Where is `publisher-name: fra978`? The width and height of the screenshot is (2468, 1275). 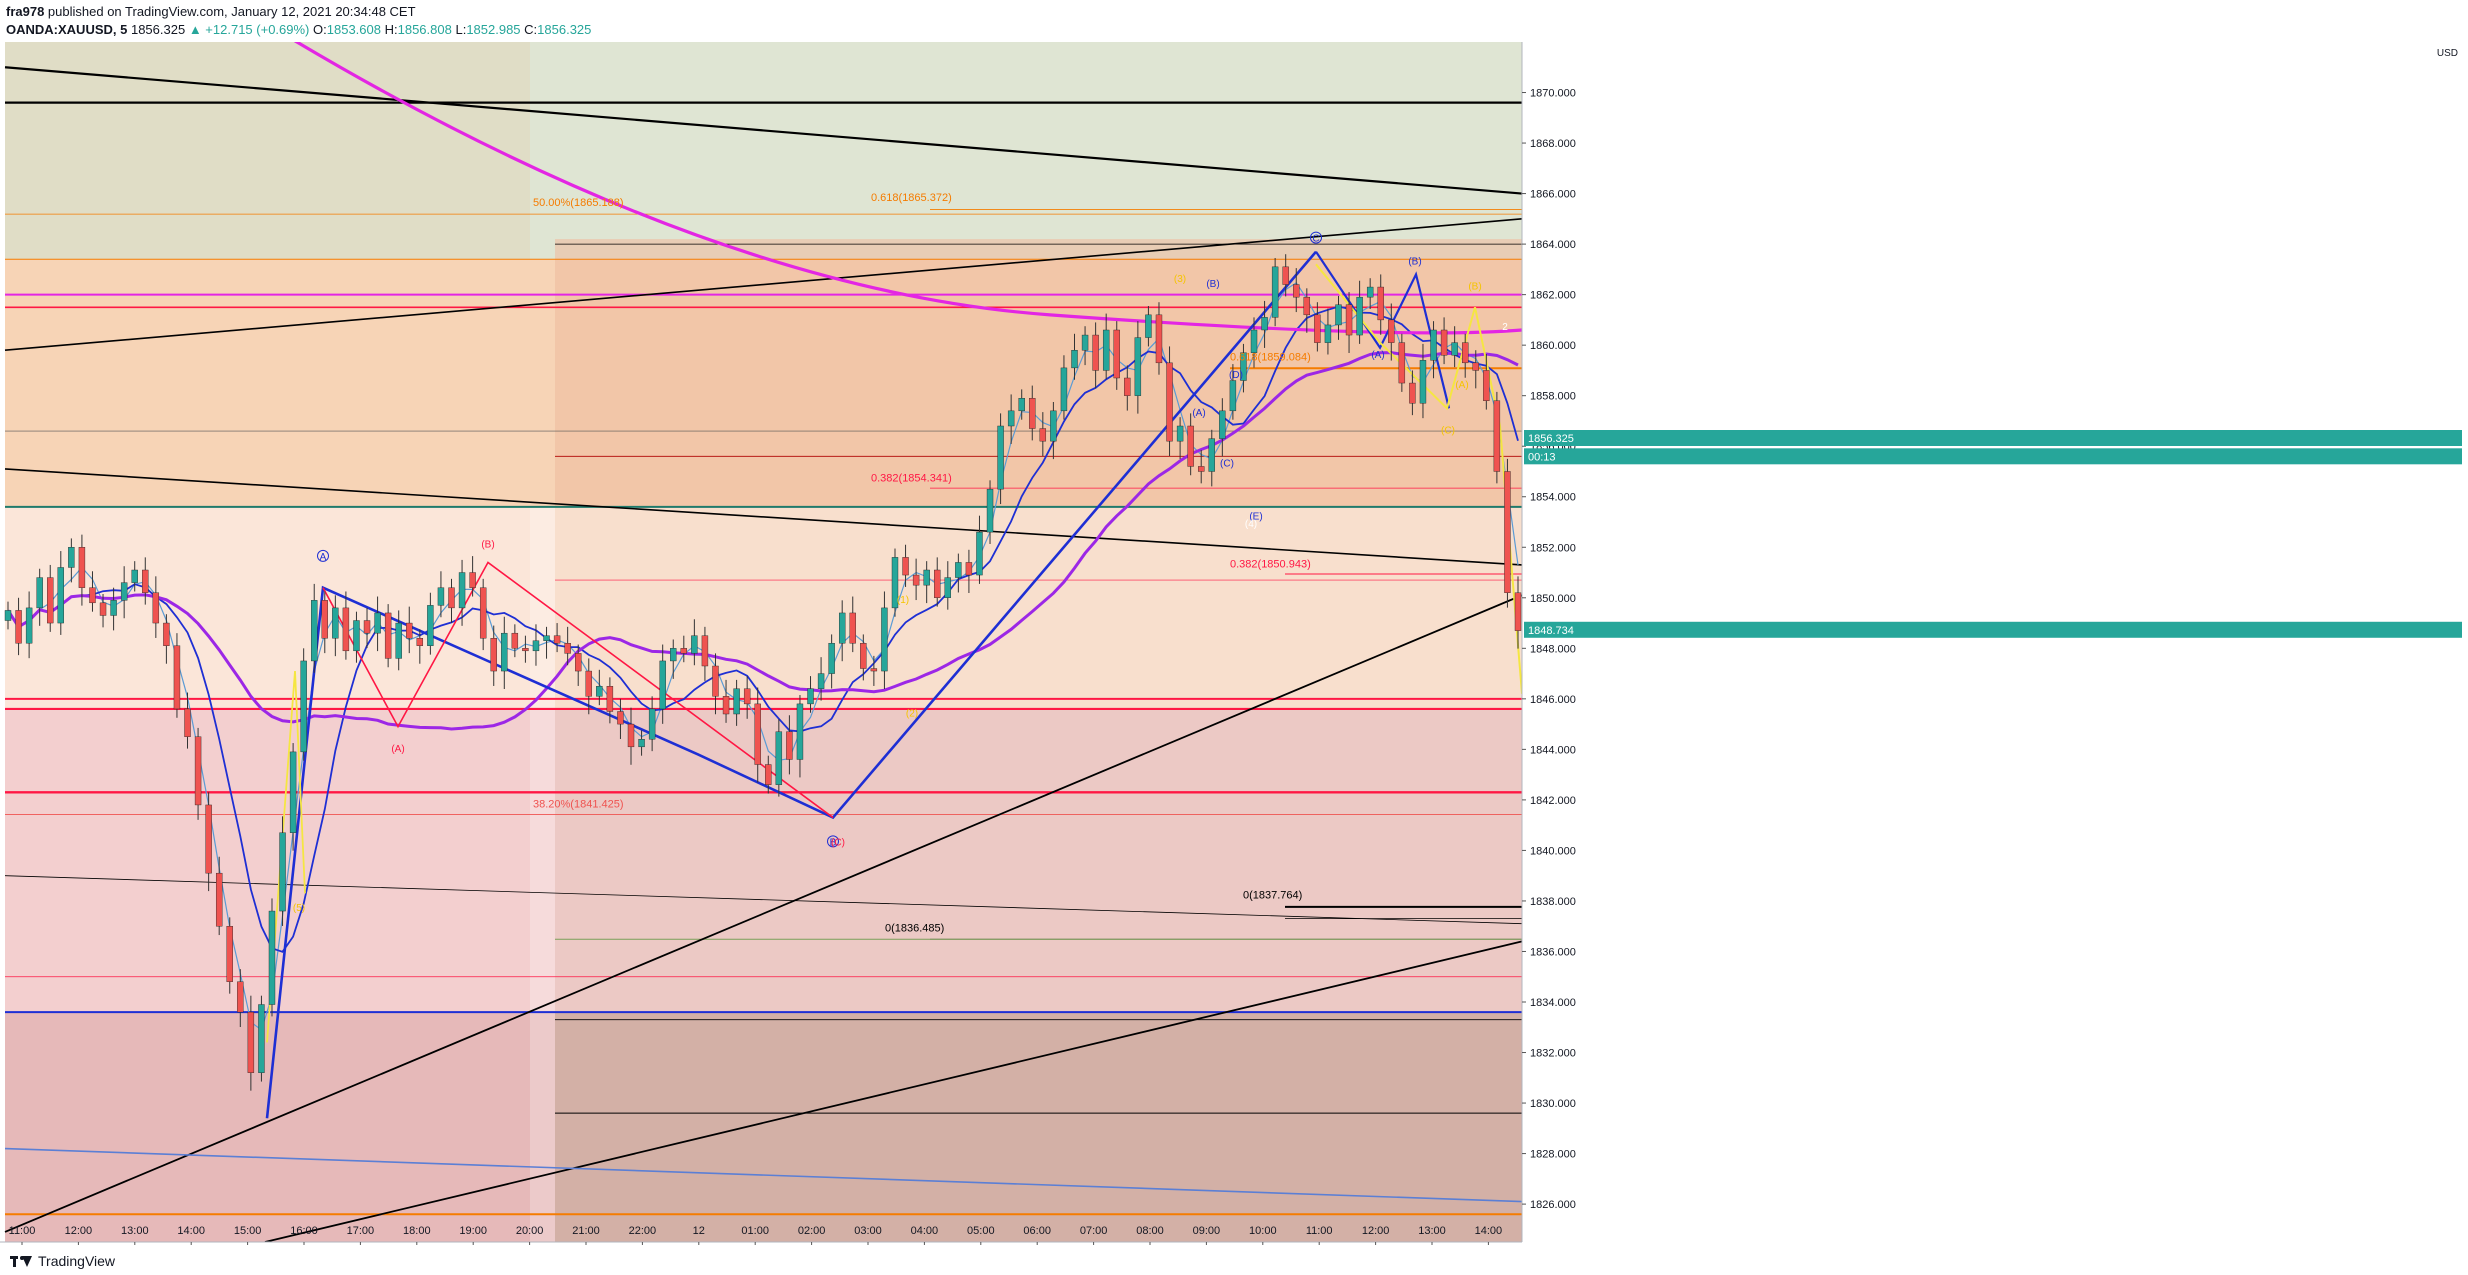
publisher-name: fra978 is located at coordinates (25, 11).